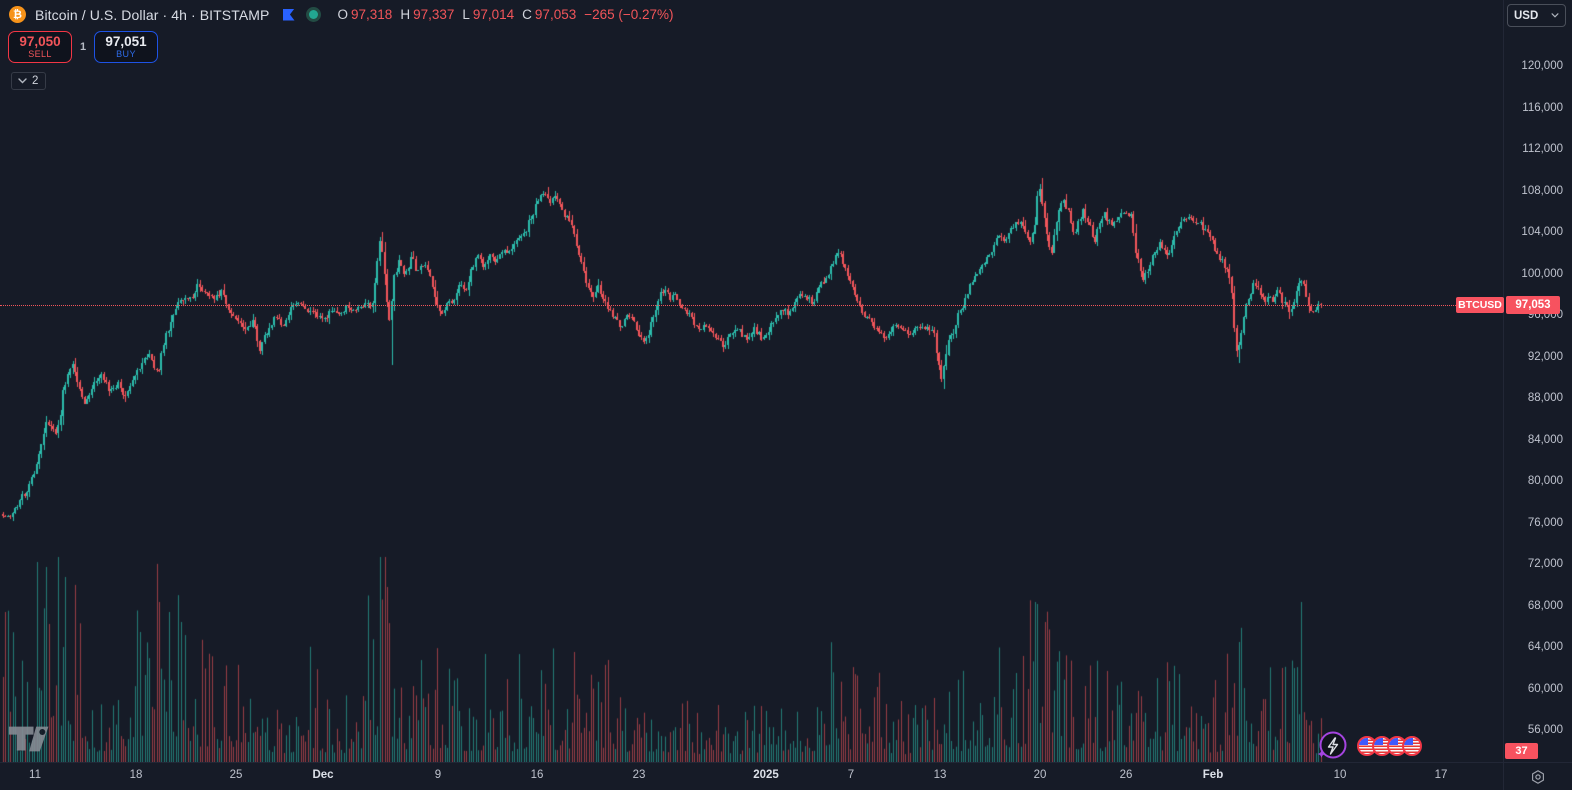 This screenshot has height=790, width=1572. What do you see at coordinates (1542, 190) in the screenshot?
I see `price-tick: 108,000` at bounding box center [1542, 190].